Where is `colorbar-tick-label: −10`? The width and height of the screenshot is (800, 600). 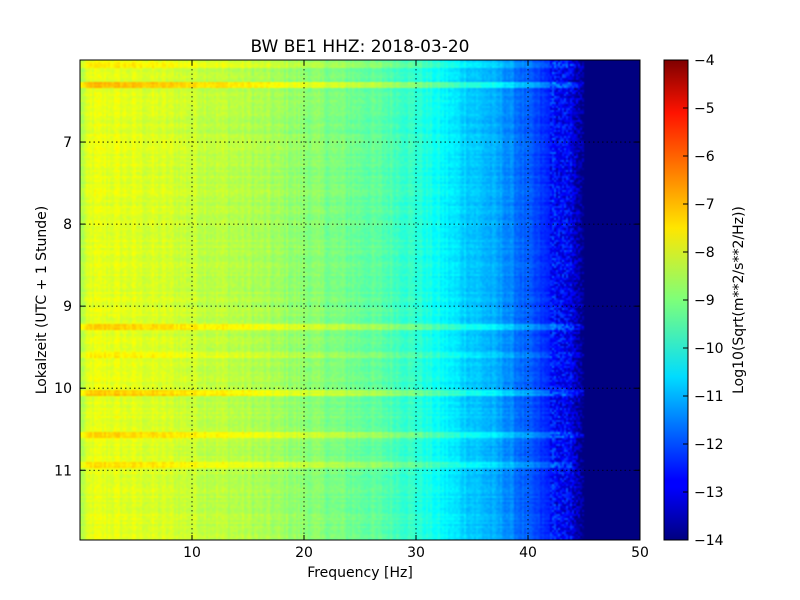 colorbar-tick-label: −10 is located at coordinates (709, 349).